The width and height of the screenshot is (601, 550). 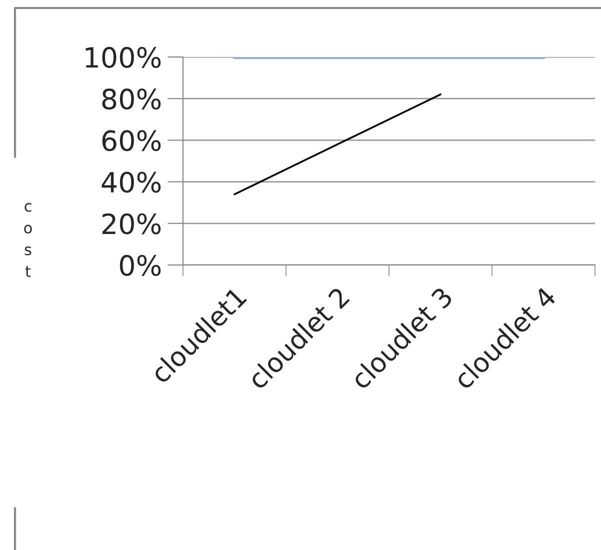 What do you see at coordinates (131, 182) in the screenshot?
I see `y-tick-label: 40%` at bounding box center [131, 182].